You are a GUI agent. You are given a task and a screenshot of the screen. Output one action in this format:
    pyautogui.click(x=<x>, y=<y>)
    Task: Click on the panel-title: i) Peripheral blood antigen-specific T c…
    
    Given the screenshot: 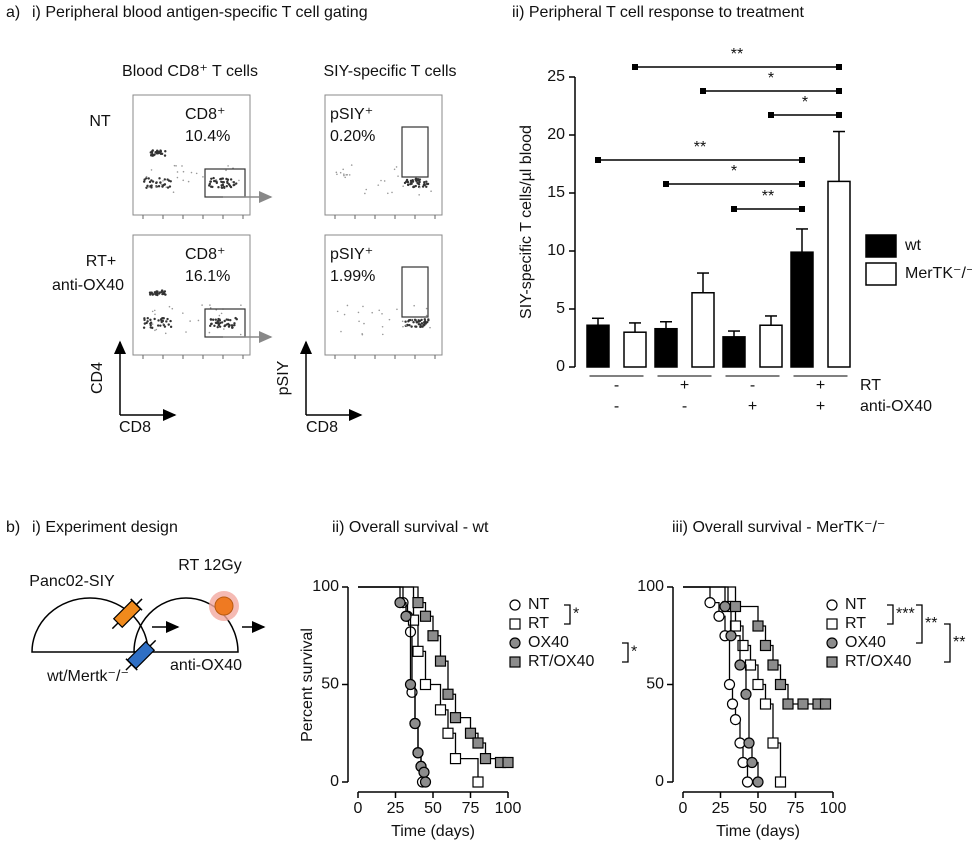 What is the action you would take?
    pyautogui.click(x=200, y=12)
    